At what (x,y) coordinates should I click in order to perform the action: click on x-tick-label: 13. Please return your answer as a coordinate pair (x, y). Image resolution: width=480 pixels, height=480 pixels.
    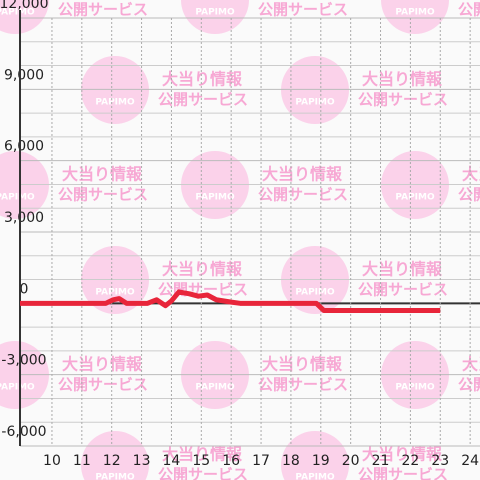
    Looking at the image, I should click on (142, 461).